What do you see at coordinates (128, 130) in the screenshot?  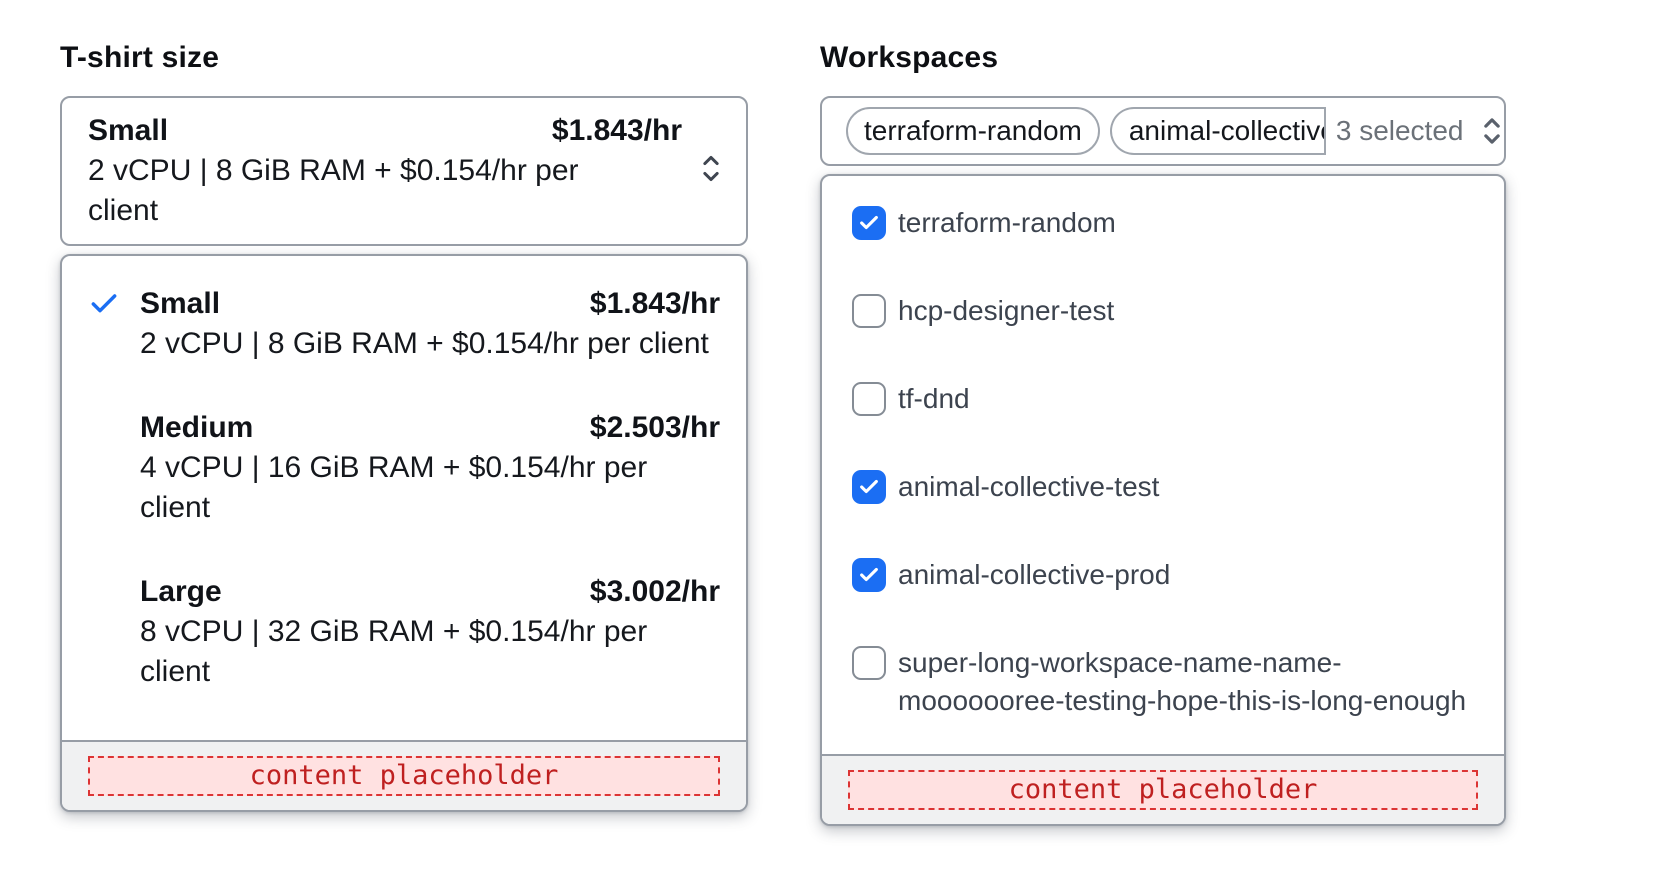 I see `tshirt-trigger-title: Small` at bounding box center [128, 130].